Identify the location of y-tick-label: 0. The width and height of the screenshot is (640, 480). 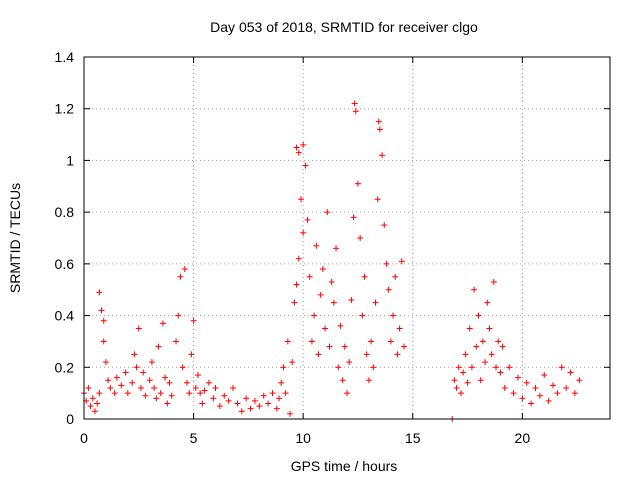
(70, 419).